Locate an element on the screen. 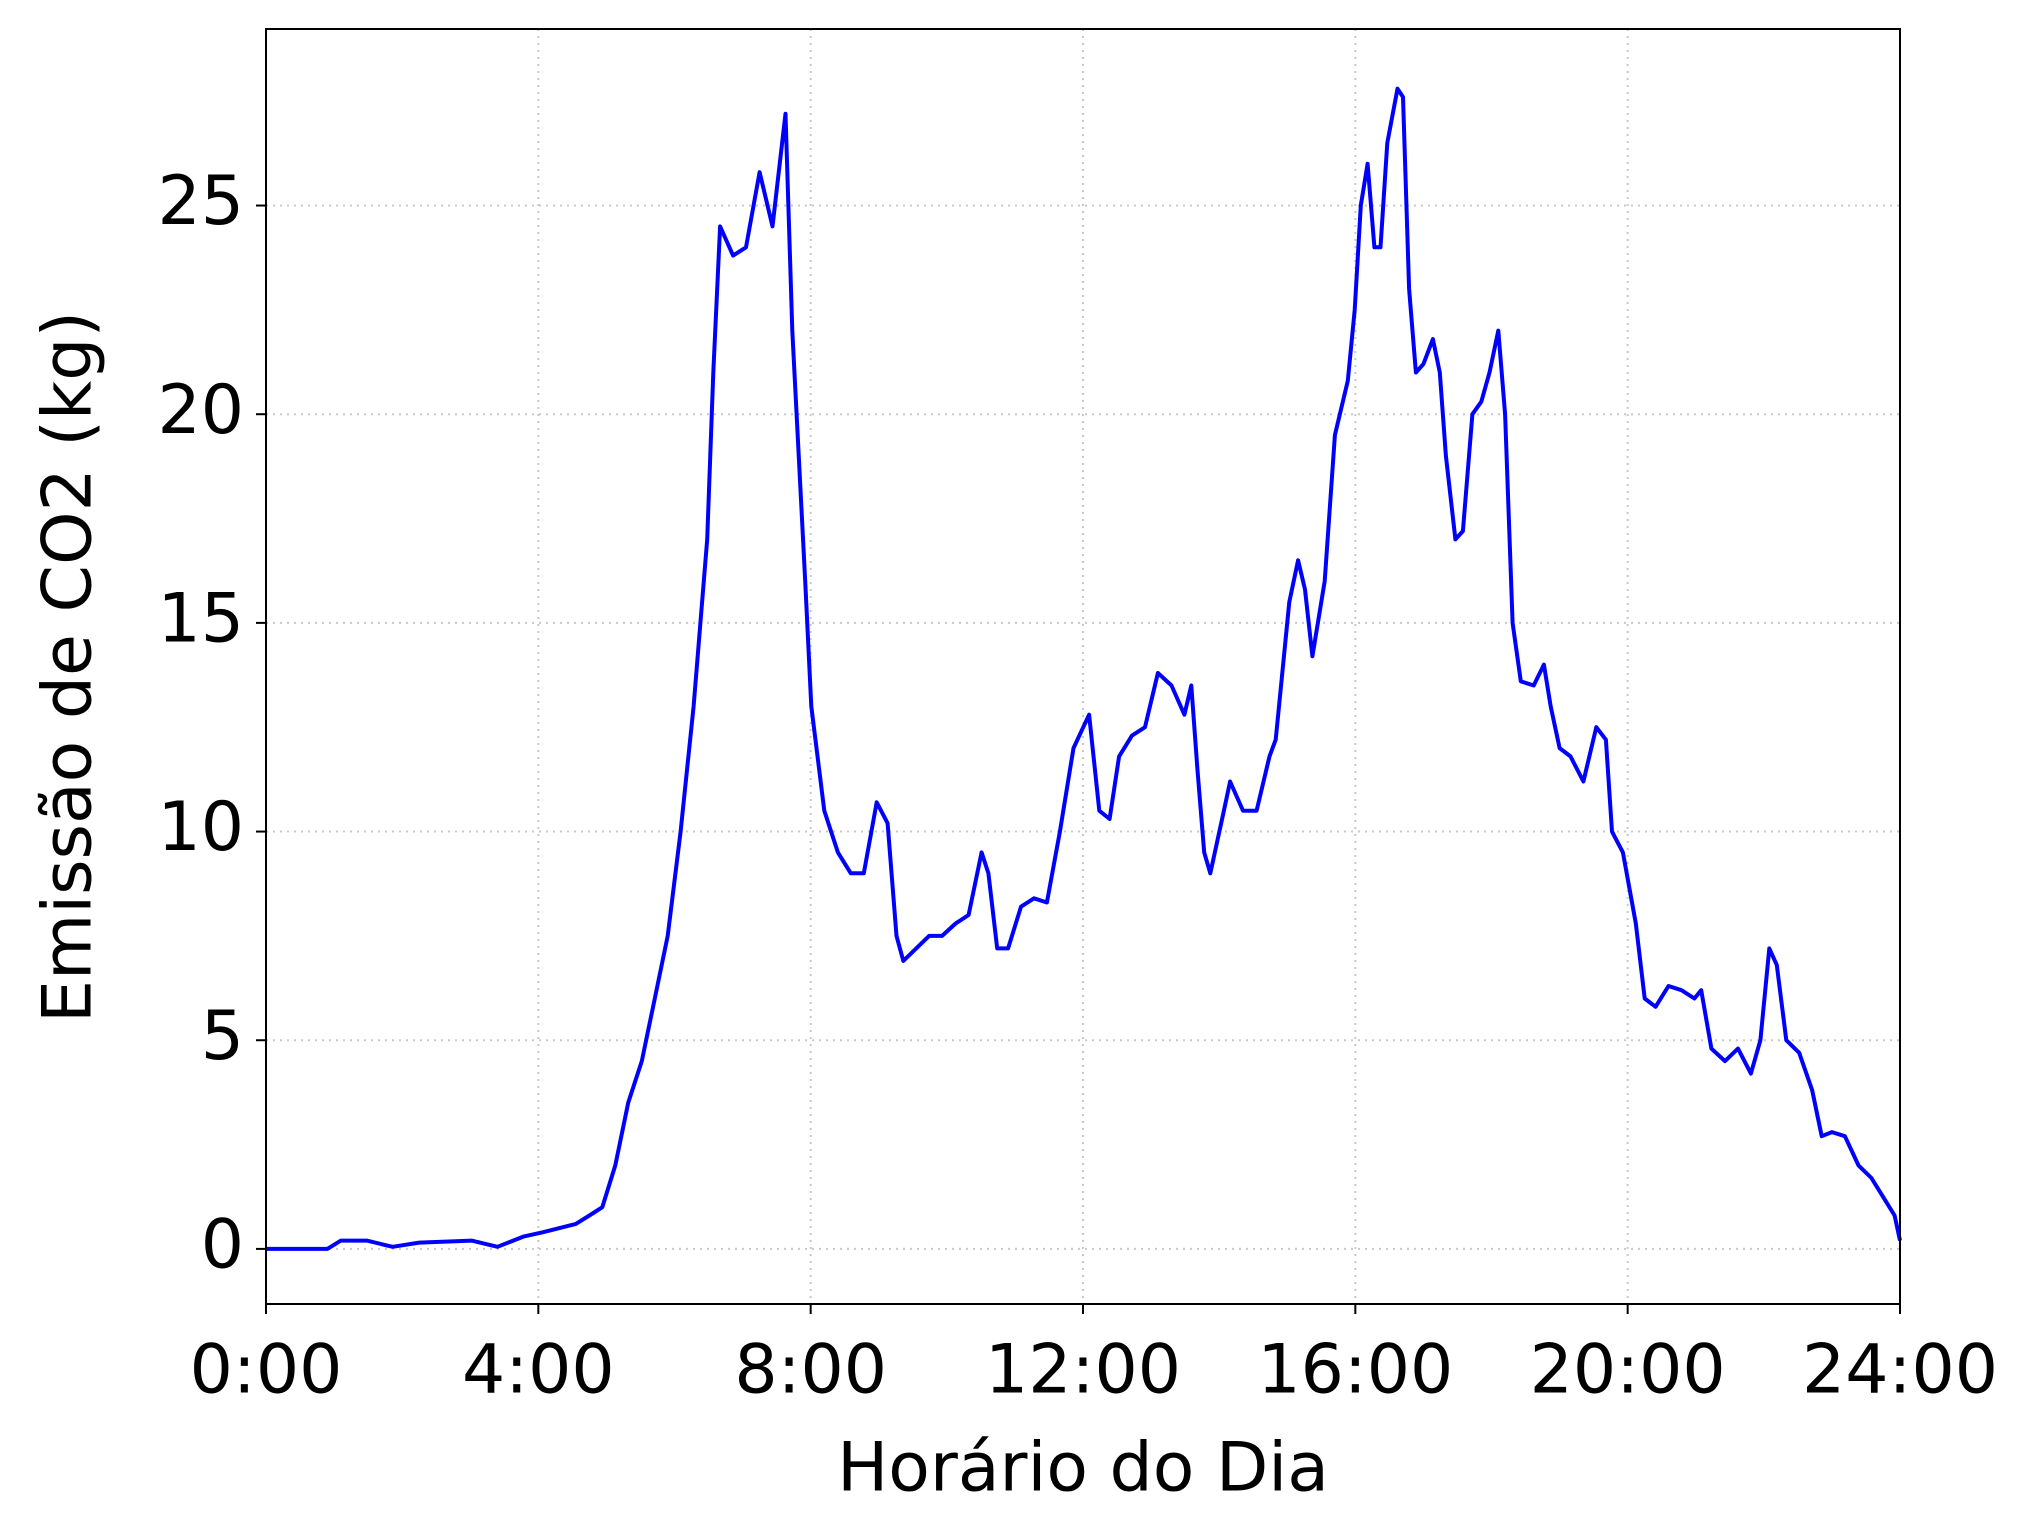  x-axis-label: Horário do Dia is located at coordinates (1083, 1468).